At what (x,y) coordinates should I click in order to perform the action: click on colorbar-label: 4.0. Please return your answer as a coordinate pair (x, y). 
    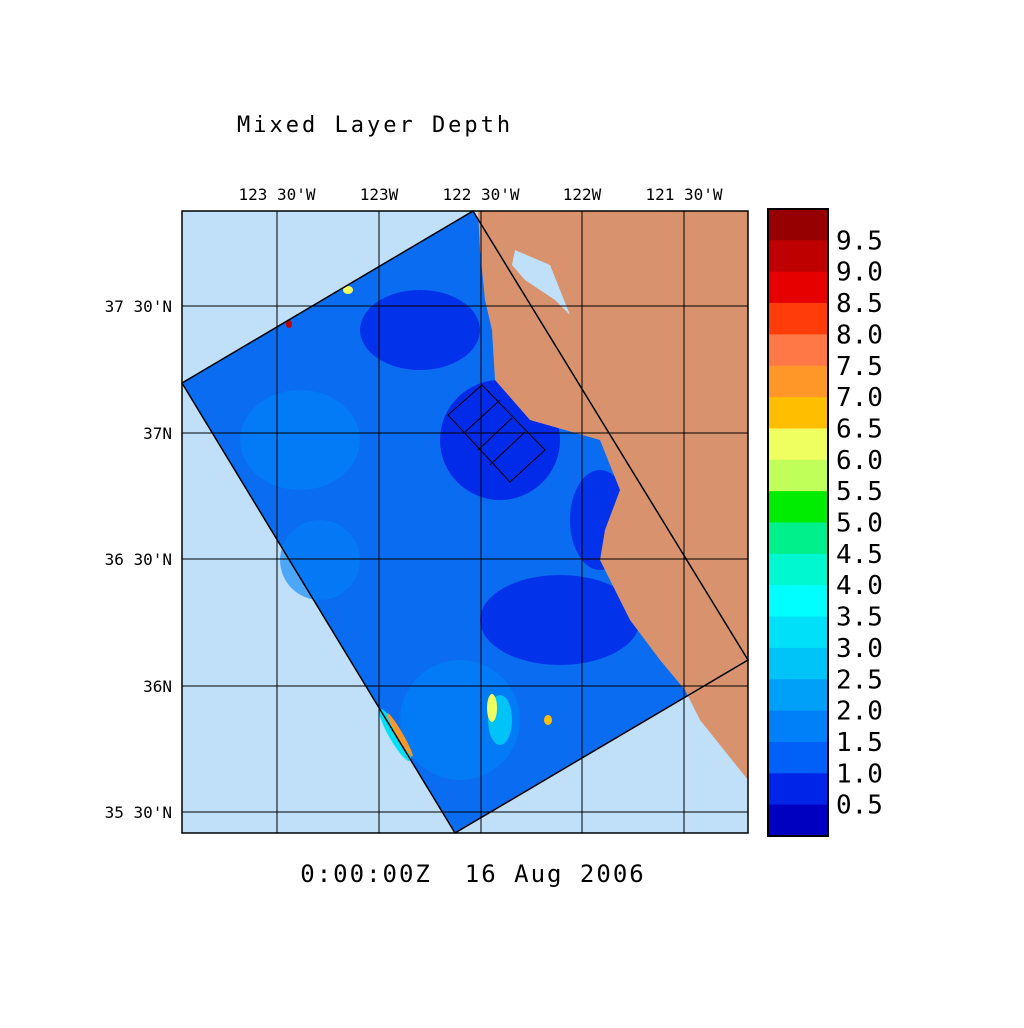
    Looking at the image, I should click on (859, 586).